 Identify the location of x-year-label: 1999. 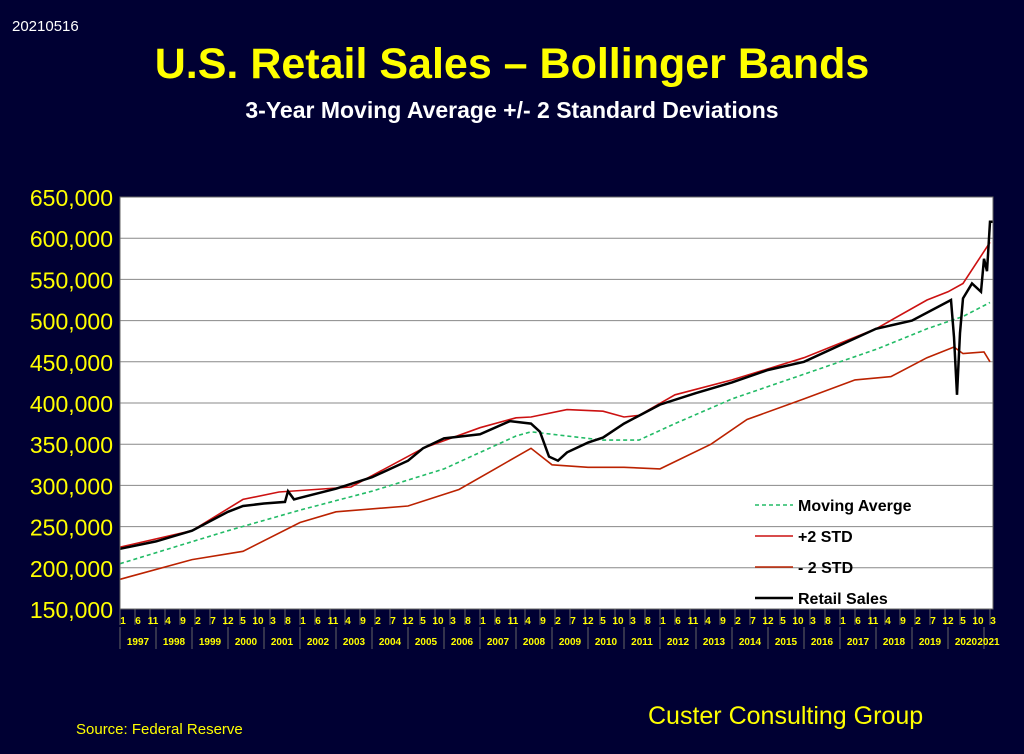
(210, 642).